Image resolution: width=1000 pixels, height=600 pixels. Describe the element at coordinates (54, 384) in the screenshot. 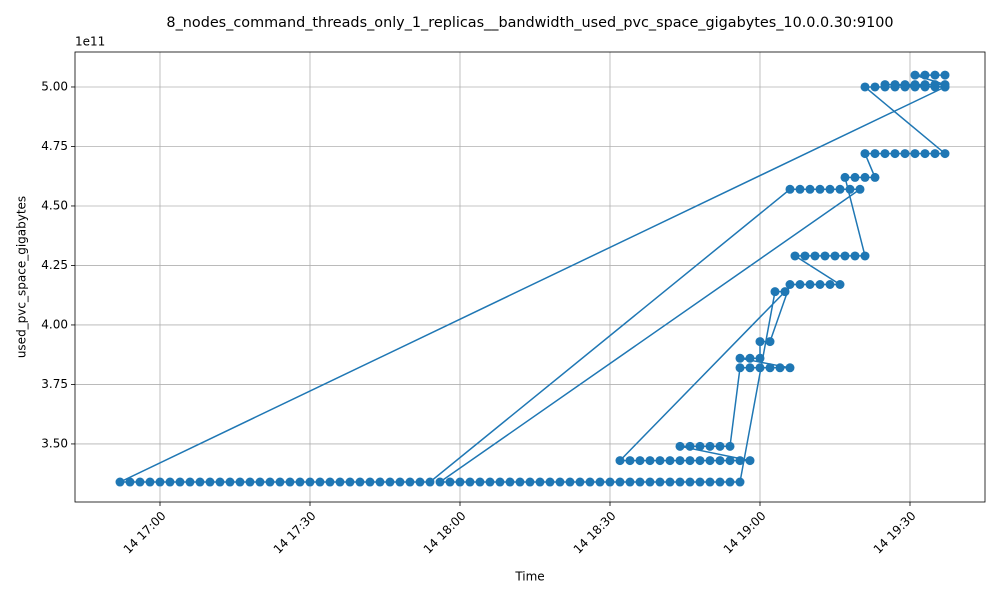

I see `y-tick-label: 3.75` at that location.